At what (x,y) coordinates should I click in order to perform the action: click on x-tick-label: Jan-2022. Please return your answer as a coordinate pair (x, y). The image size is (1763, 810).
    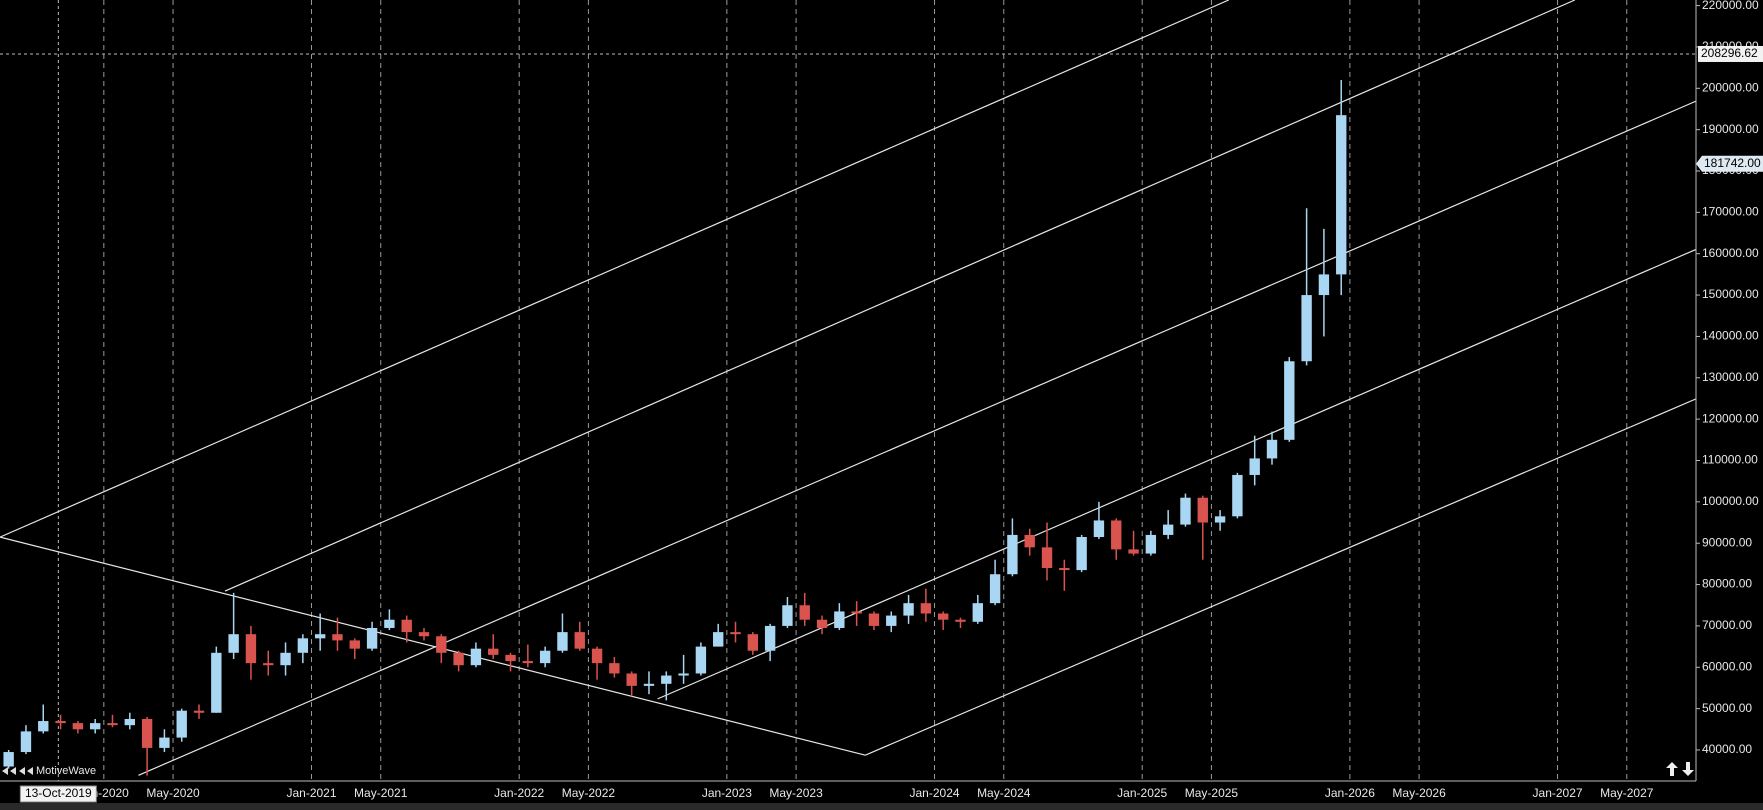
    Looking at the image, I should click on (519, 793).